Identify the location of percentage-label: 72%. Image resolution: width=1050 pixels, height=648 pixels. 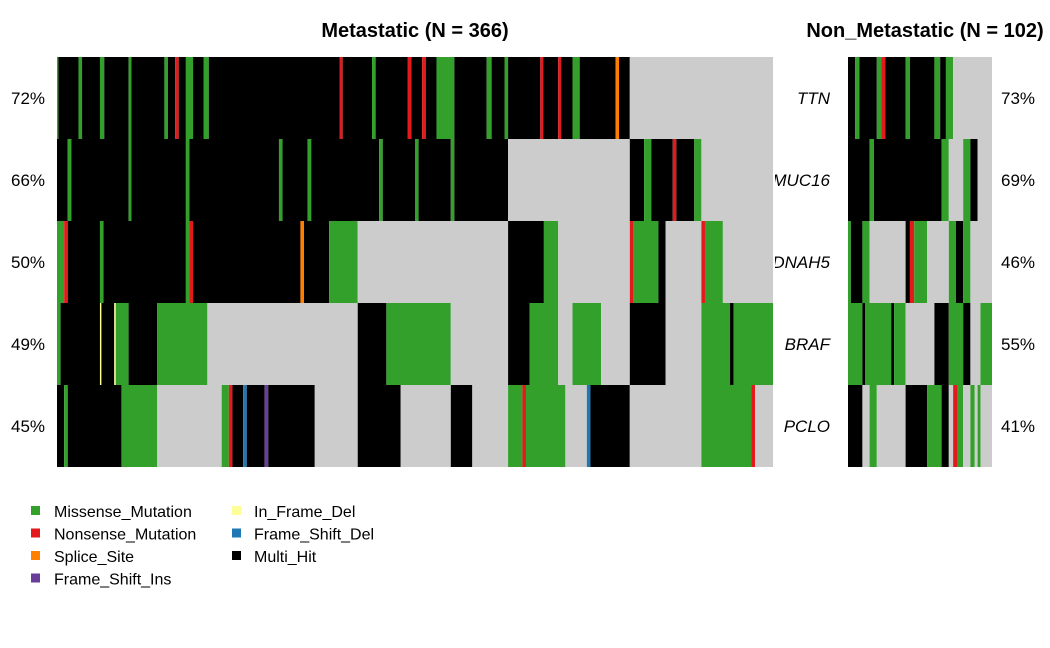
(28, 98).